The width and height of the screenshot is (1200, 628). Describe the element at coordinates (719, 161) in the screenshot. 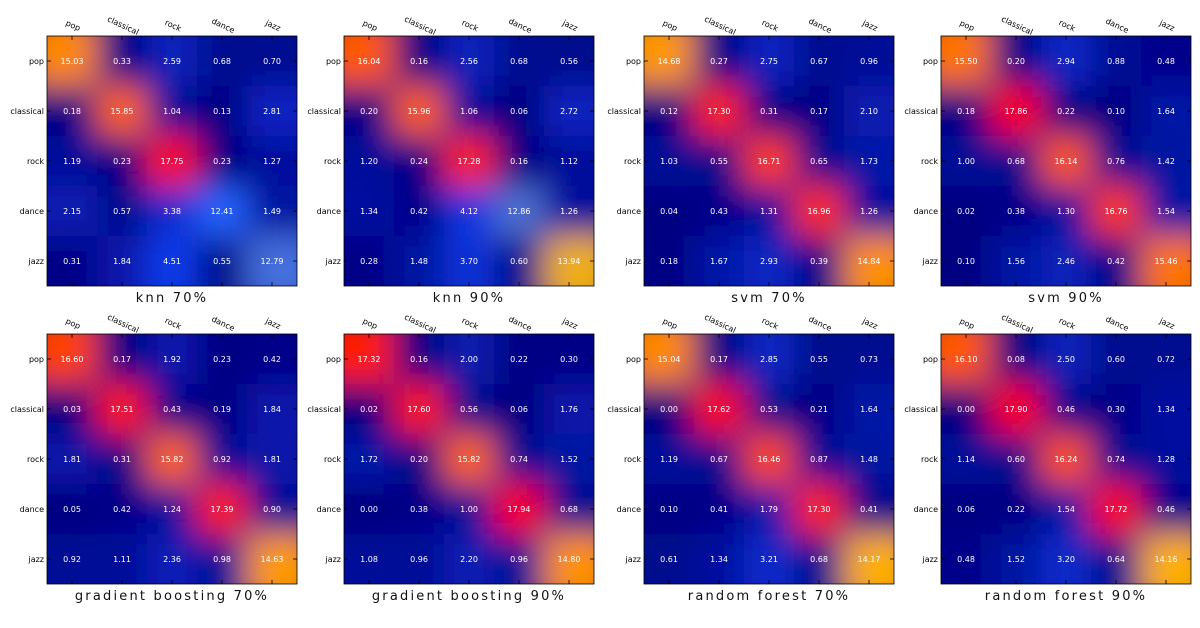

I see `cell-value-label: 0.55` at that location.